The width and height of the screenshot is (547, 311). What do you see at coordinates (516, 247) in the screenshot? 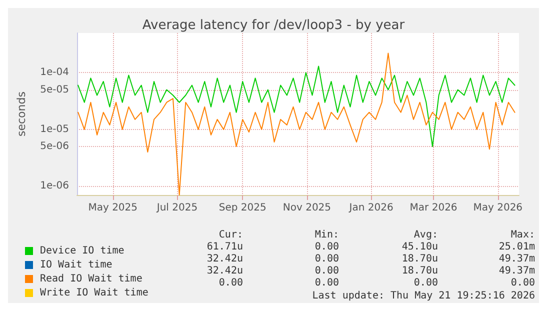
I see `text: 25.01m` at bounding box center [516, 247].